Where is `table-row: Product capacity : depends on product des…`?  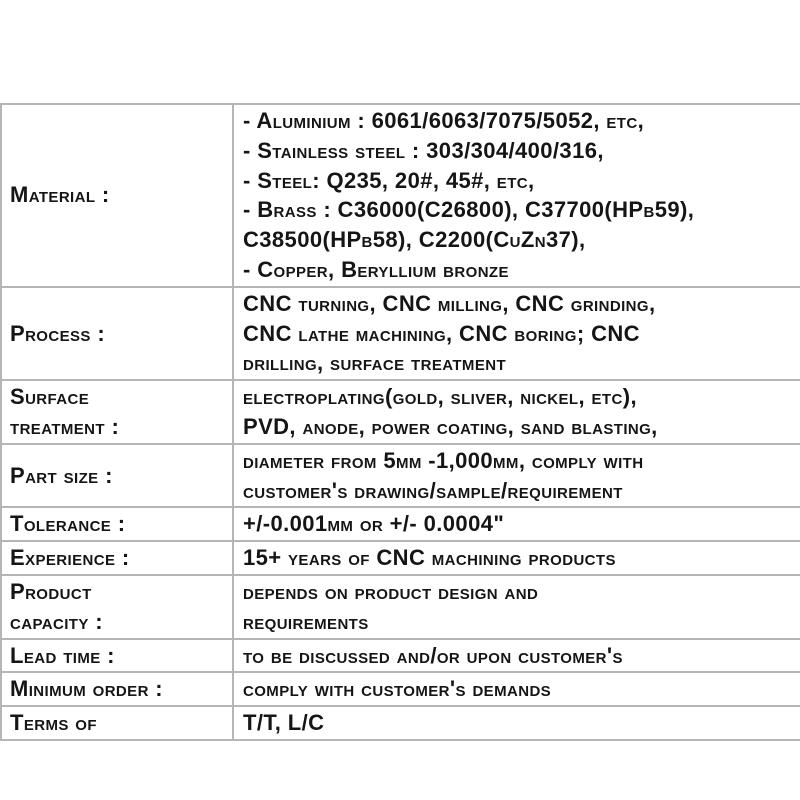
table-row: Product capacity : depends on product des… is located at coordinates (400, 606).